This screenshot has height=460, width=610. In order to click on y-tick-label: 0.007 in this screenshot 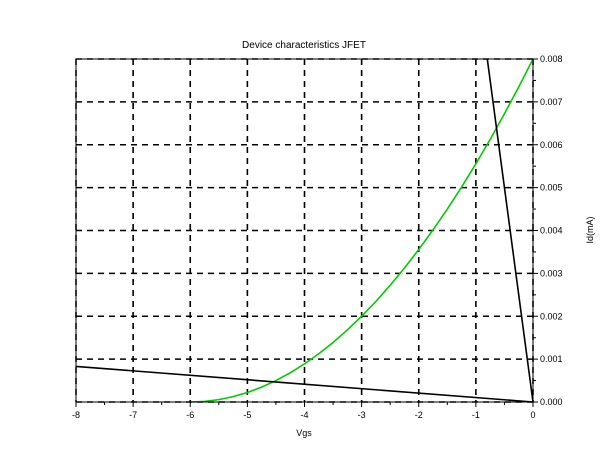, I will do `click(551, 102)`.